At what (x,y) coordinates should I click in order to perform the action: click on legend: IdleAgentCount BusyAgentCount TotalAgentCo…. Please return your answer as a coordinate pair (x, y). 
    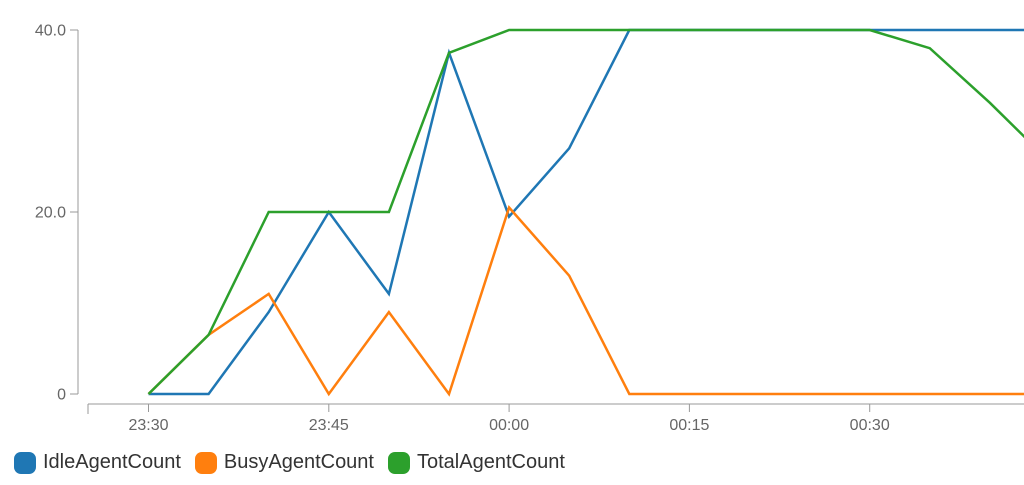
    Looking at the image, I should click on (296, 462).